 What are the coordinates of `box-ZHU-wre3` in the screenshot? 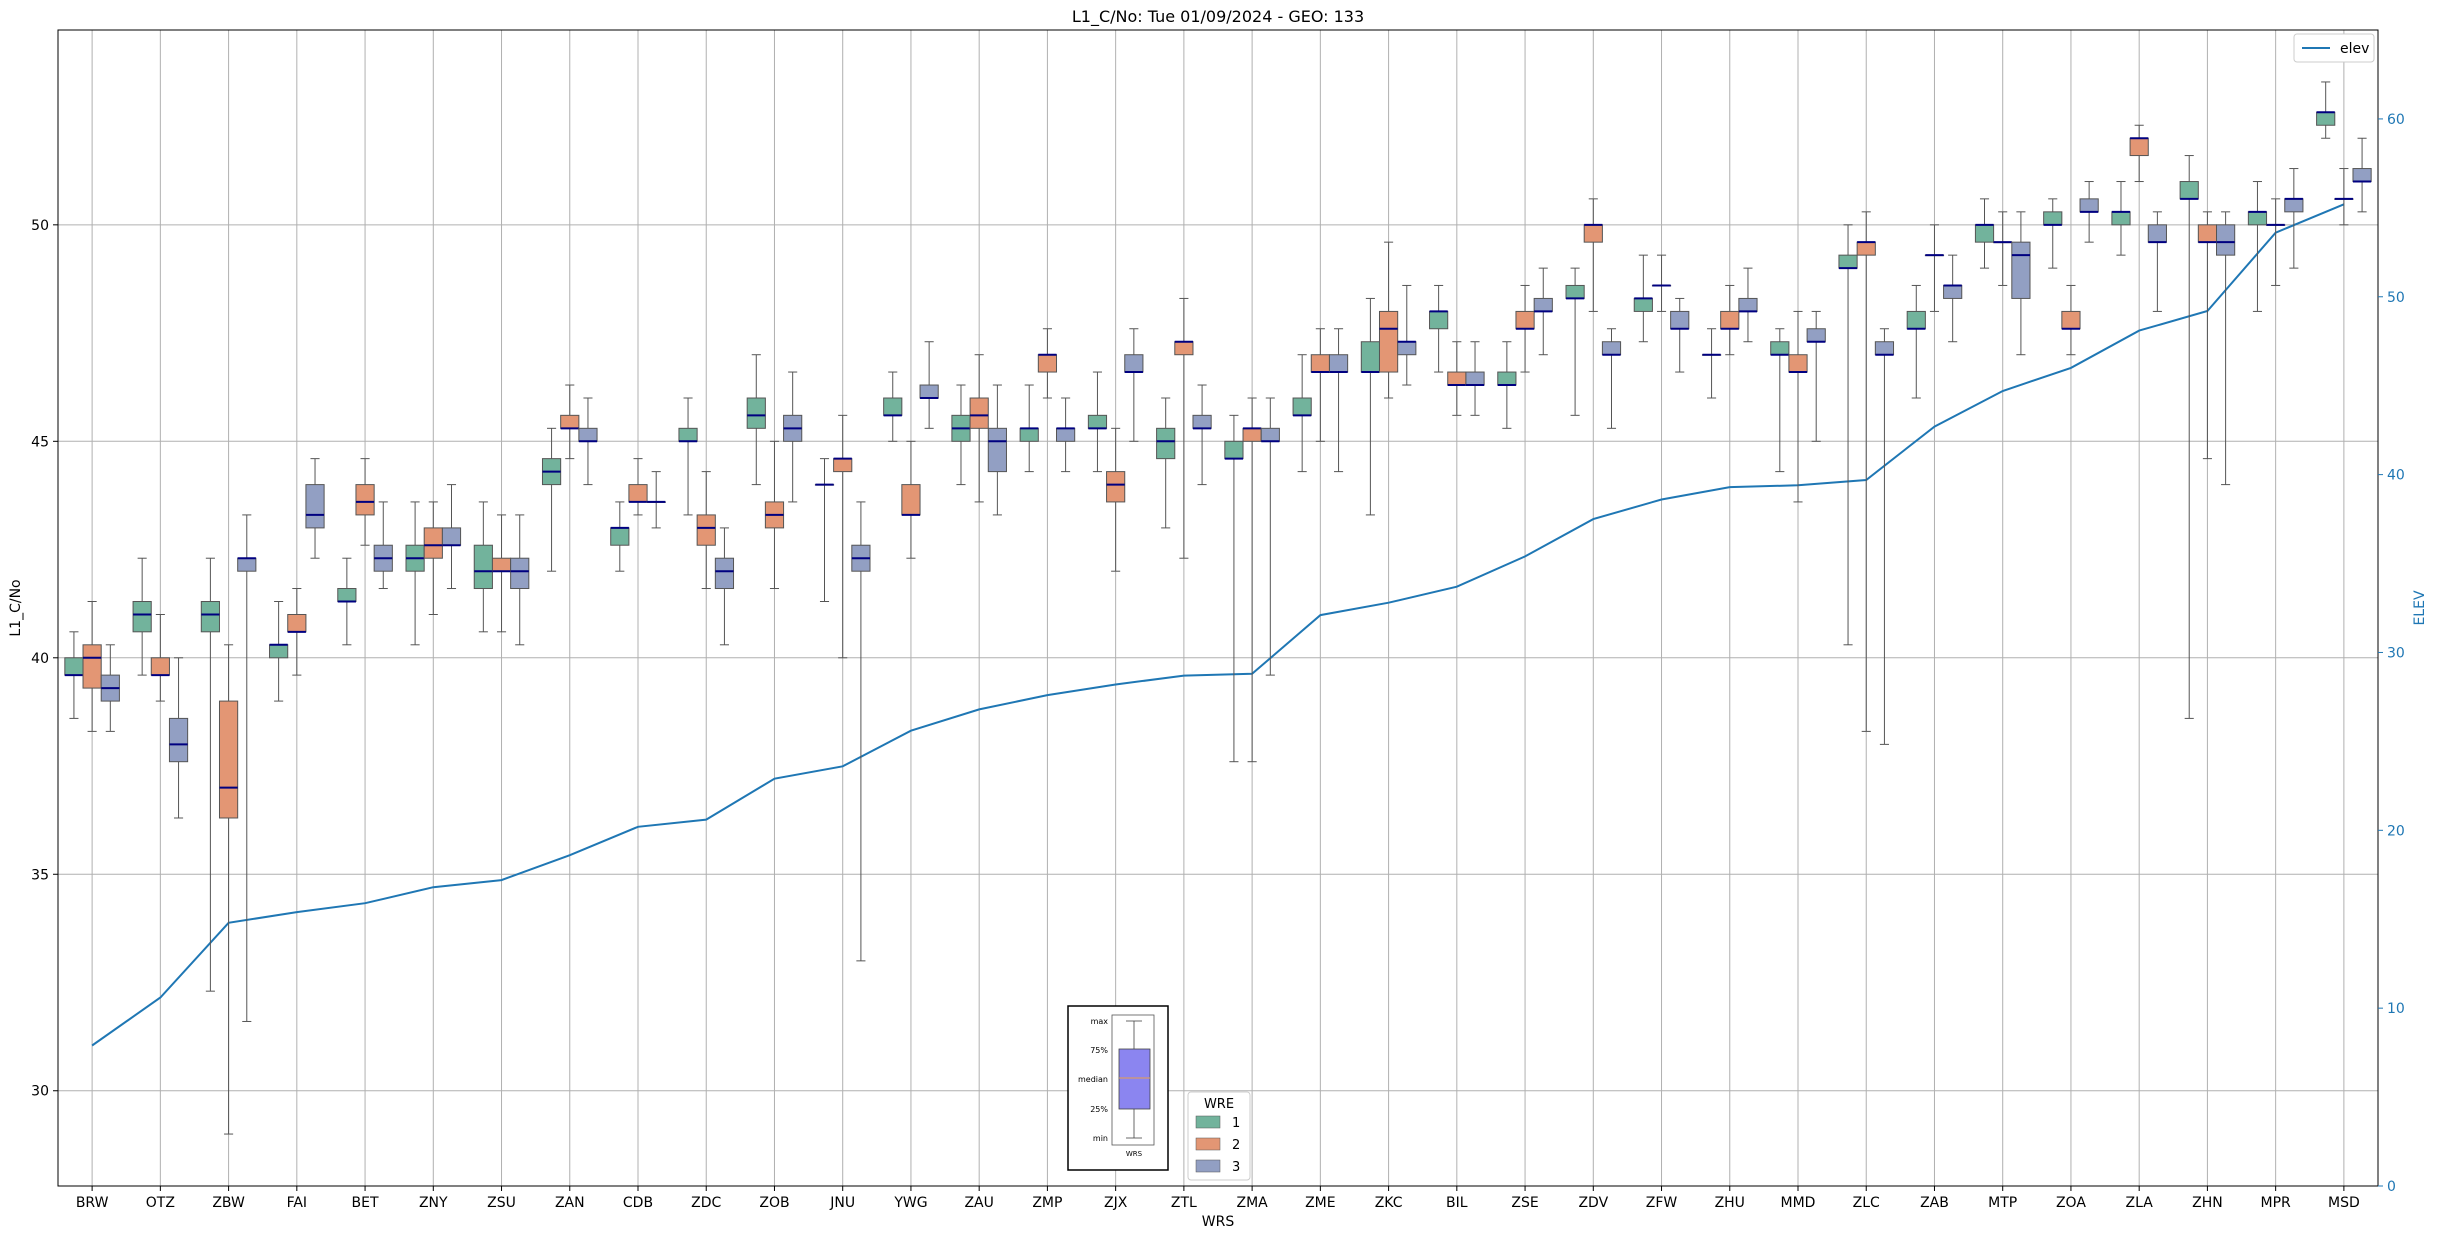 It's located at (1748, 305).